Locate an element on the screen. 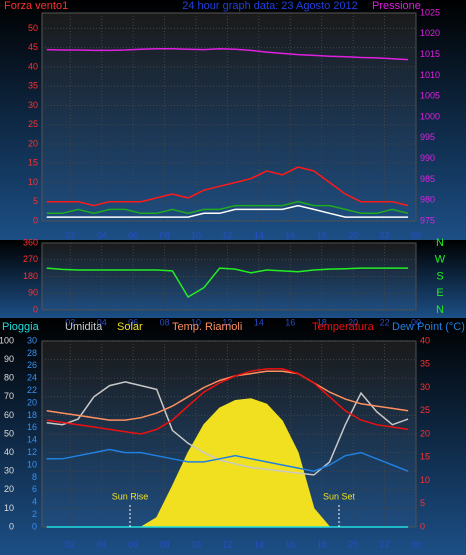  axis-label: Forza vento1 is located at coordinates (36, 6).